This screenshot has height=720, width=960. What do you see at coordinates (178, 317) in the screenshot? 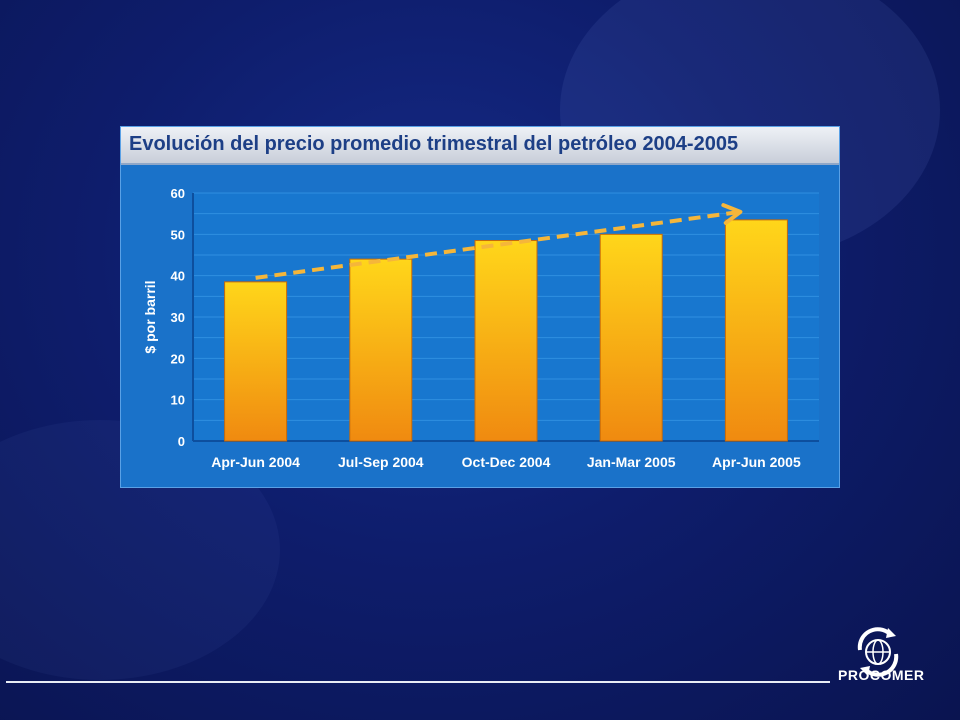
I see `y-tick-label: 30` at bounding box center [178, 317].